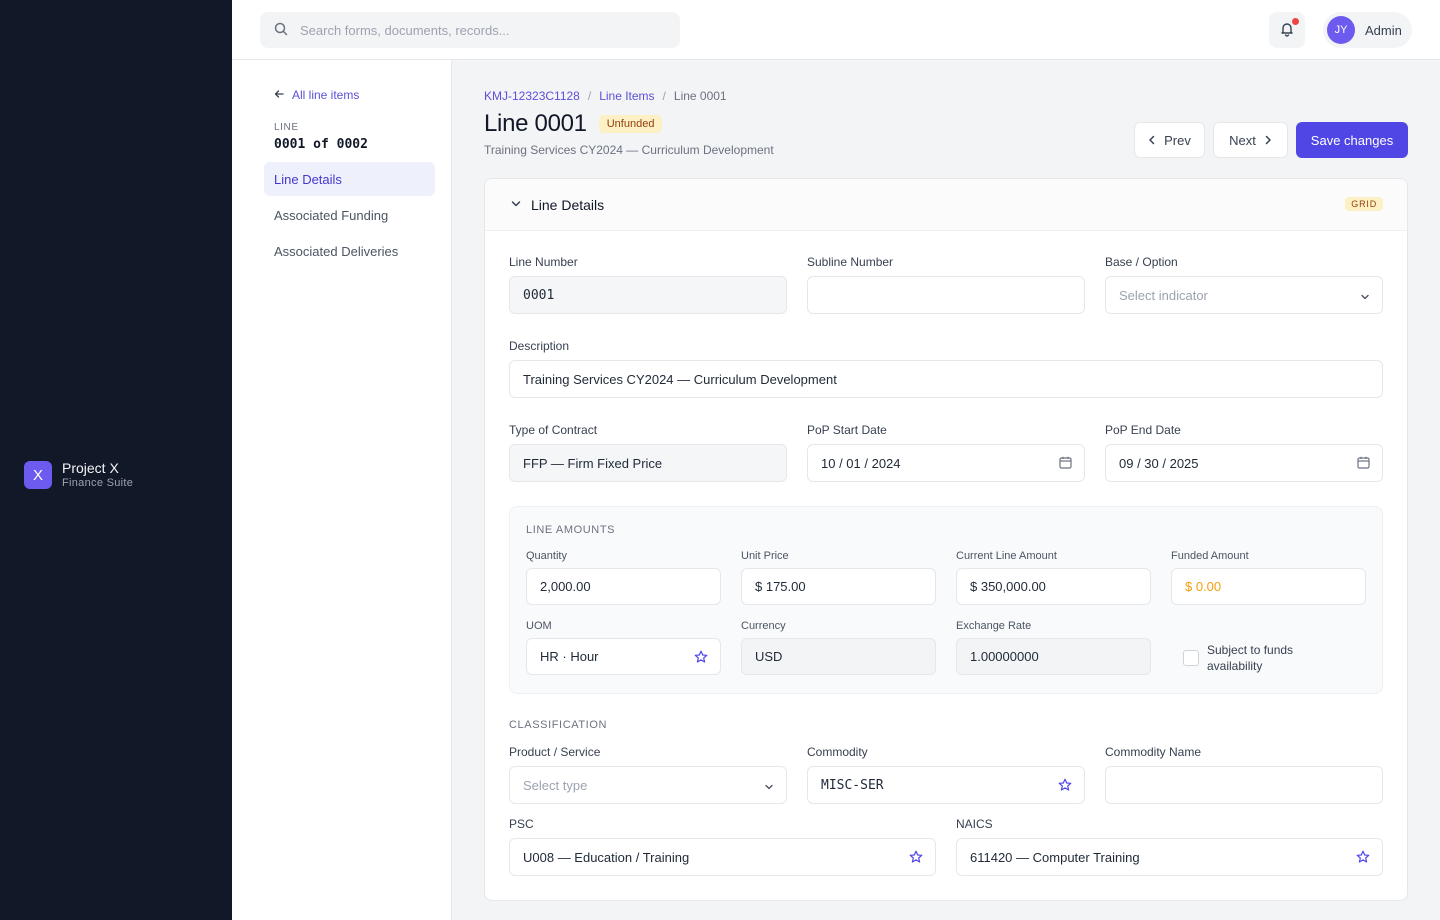 Image resolution: width=1440 pixels, height=920 pixels. I want to click on product-service-select: Select type, so click(648, 785).